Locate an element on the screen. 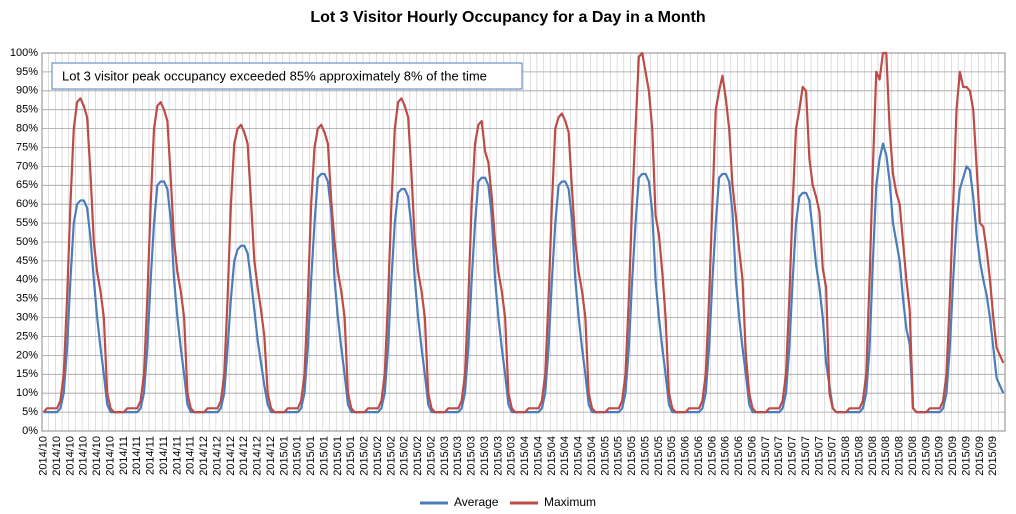 This screenshot has width=1016, height=514. y-tick-label: 25% is located at coordinates (27, 336).